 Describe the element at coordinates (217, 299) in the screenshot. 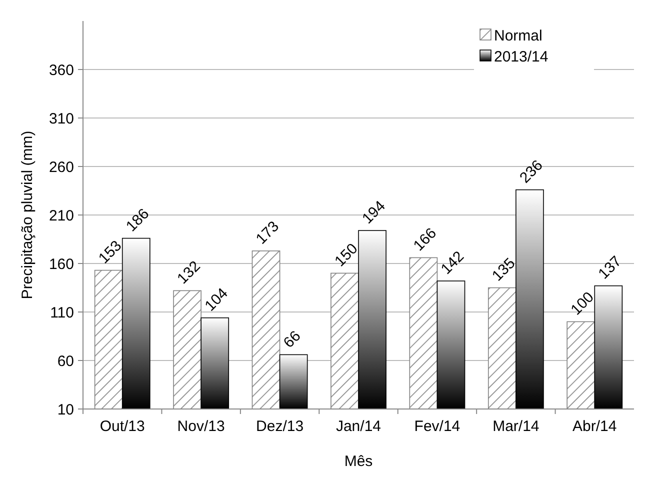

I see `data-label: 104` at that location.